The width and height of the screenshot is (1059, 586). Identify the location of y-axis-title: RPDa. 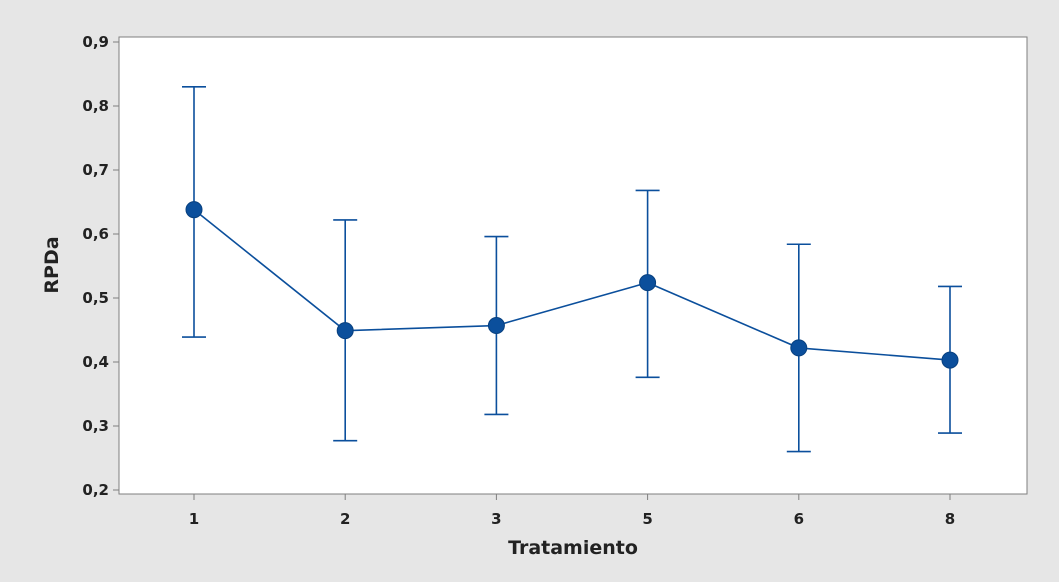
(52, 264).